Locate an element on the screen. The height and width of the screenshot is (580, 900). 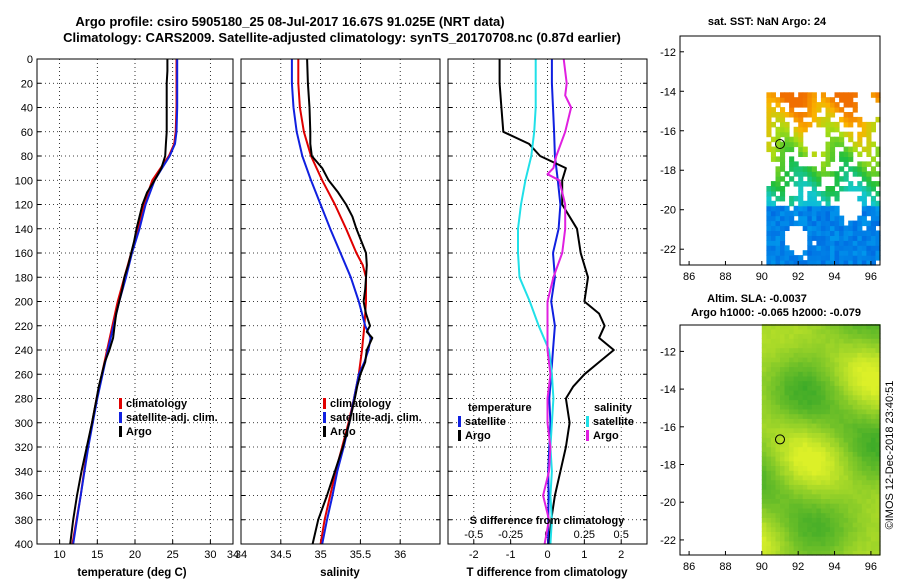
x-tick-label: 30 is located at coordinates (210, 555).